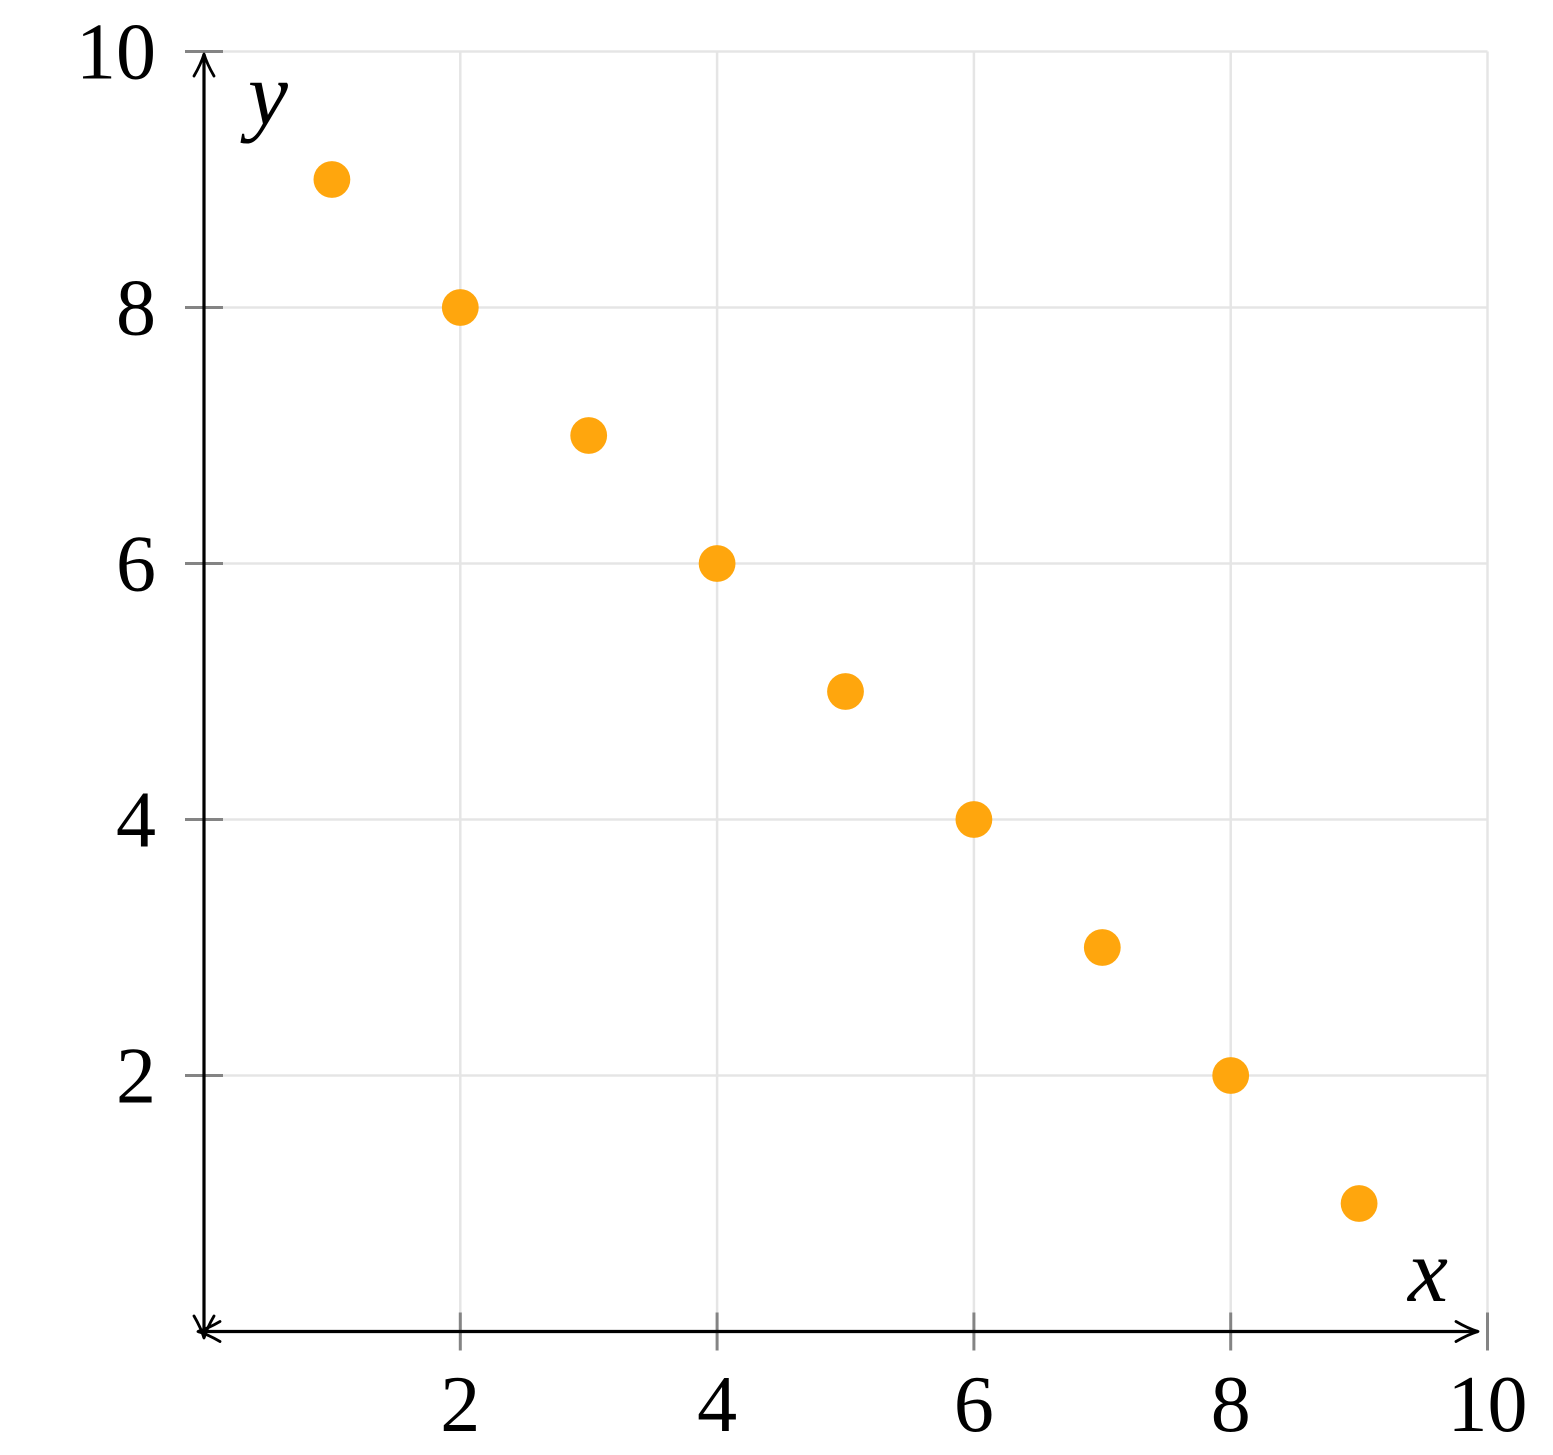  Describe the element at coordinates (717, 1405) in the screenshot. I see `x-tick-label: 4` at that location.